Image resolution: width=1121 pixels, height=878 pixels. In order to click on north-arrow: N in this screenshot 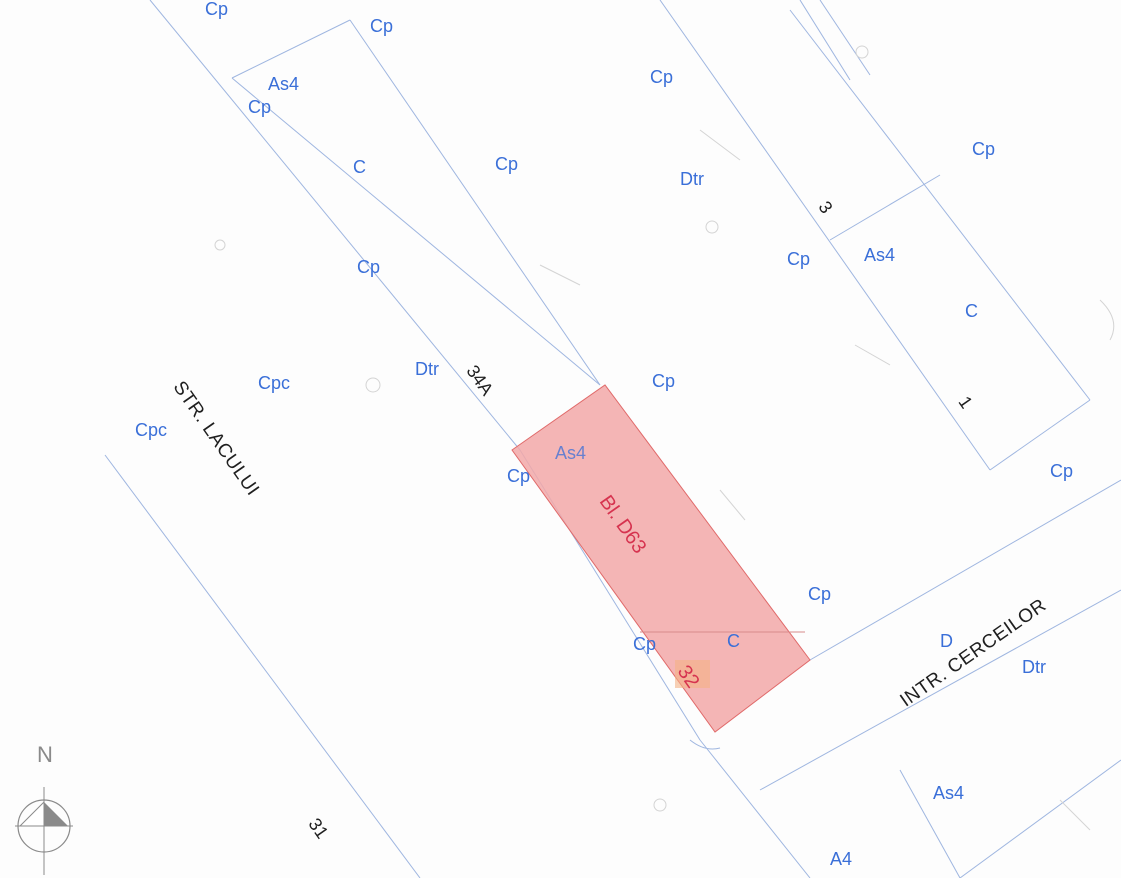, I will do `click(45, 809)`.